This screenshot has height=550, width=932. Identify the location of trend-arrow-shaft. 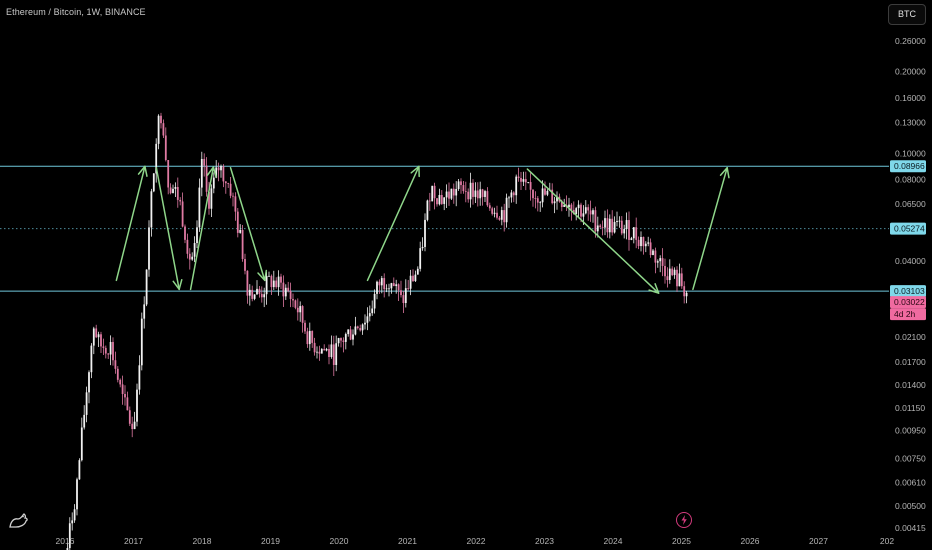
(593, 231).